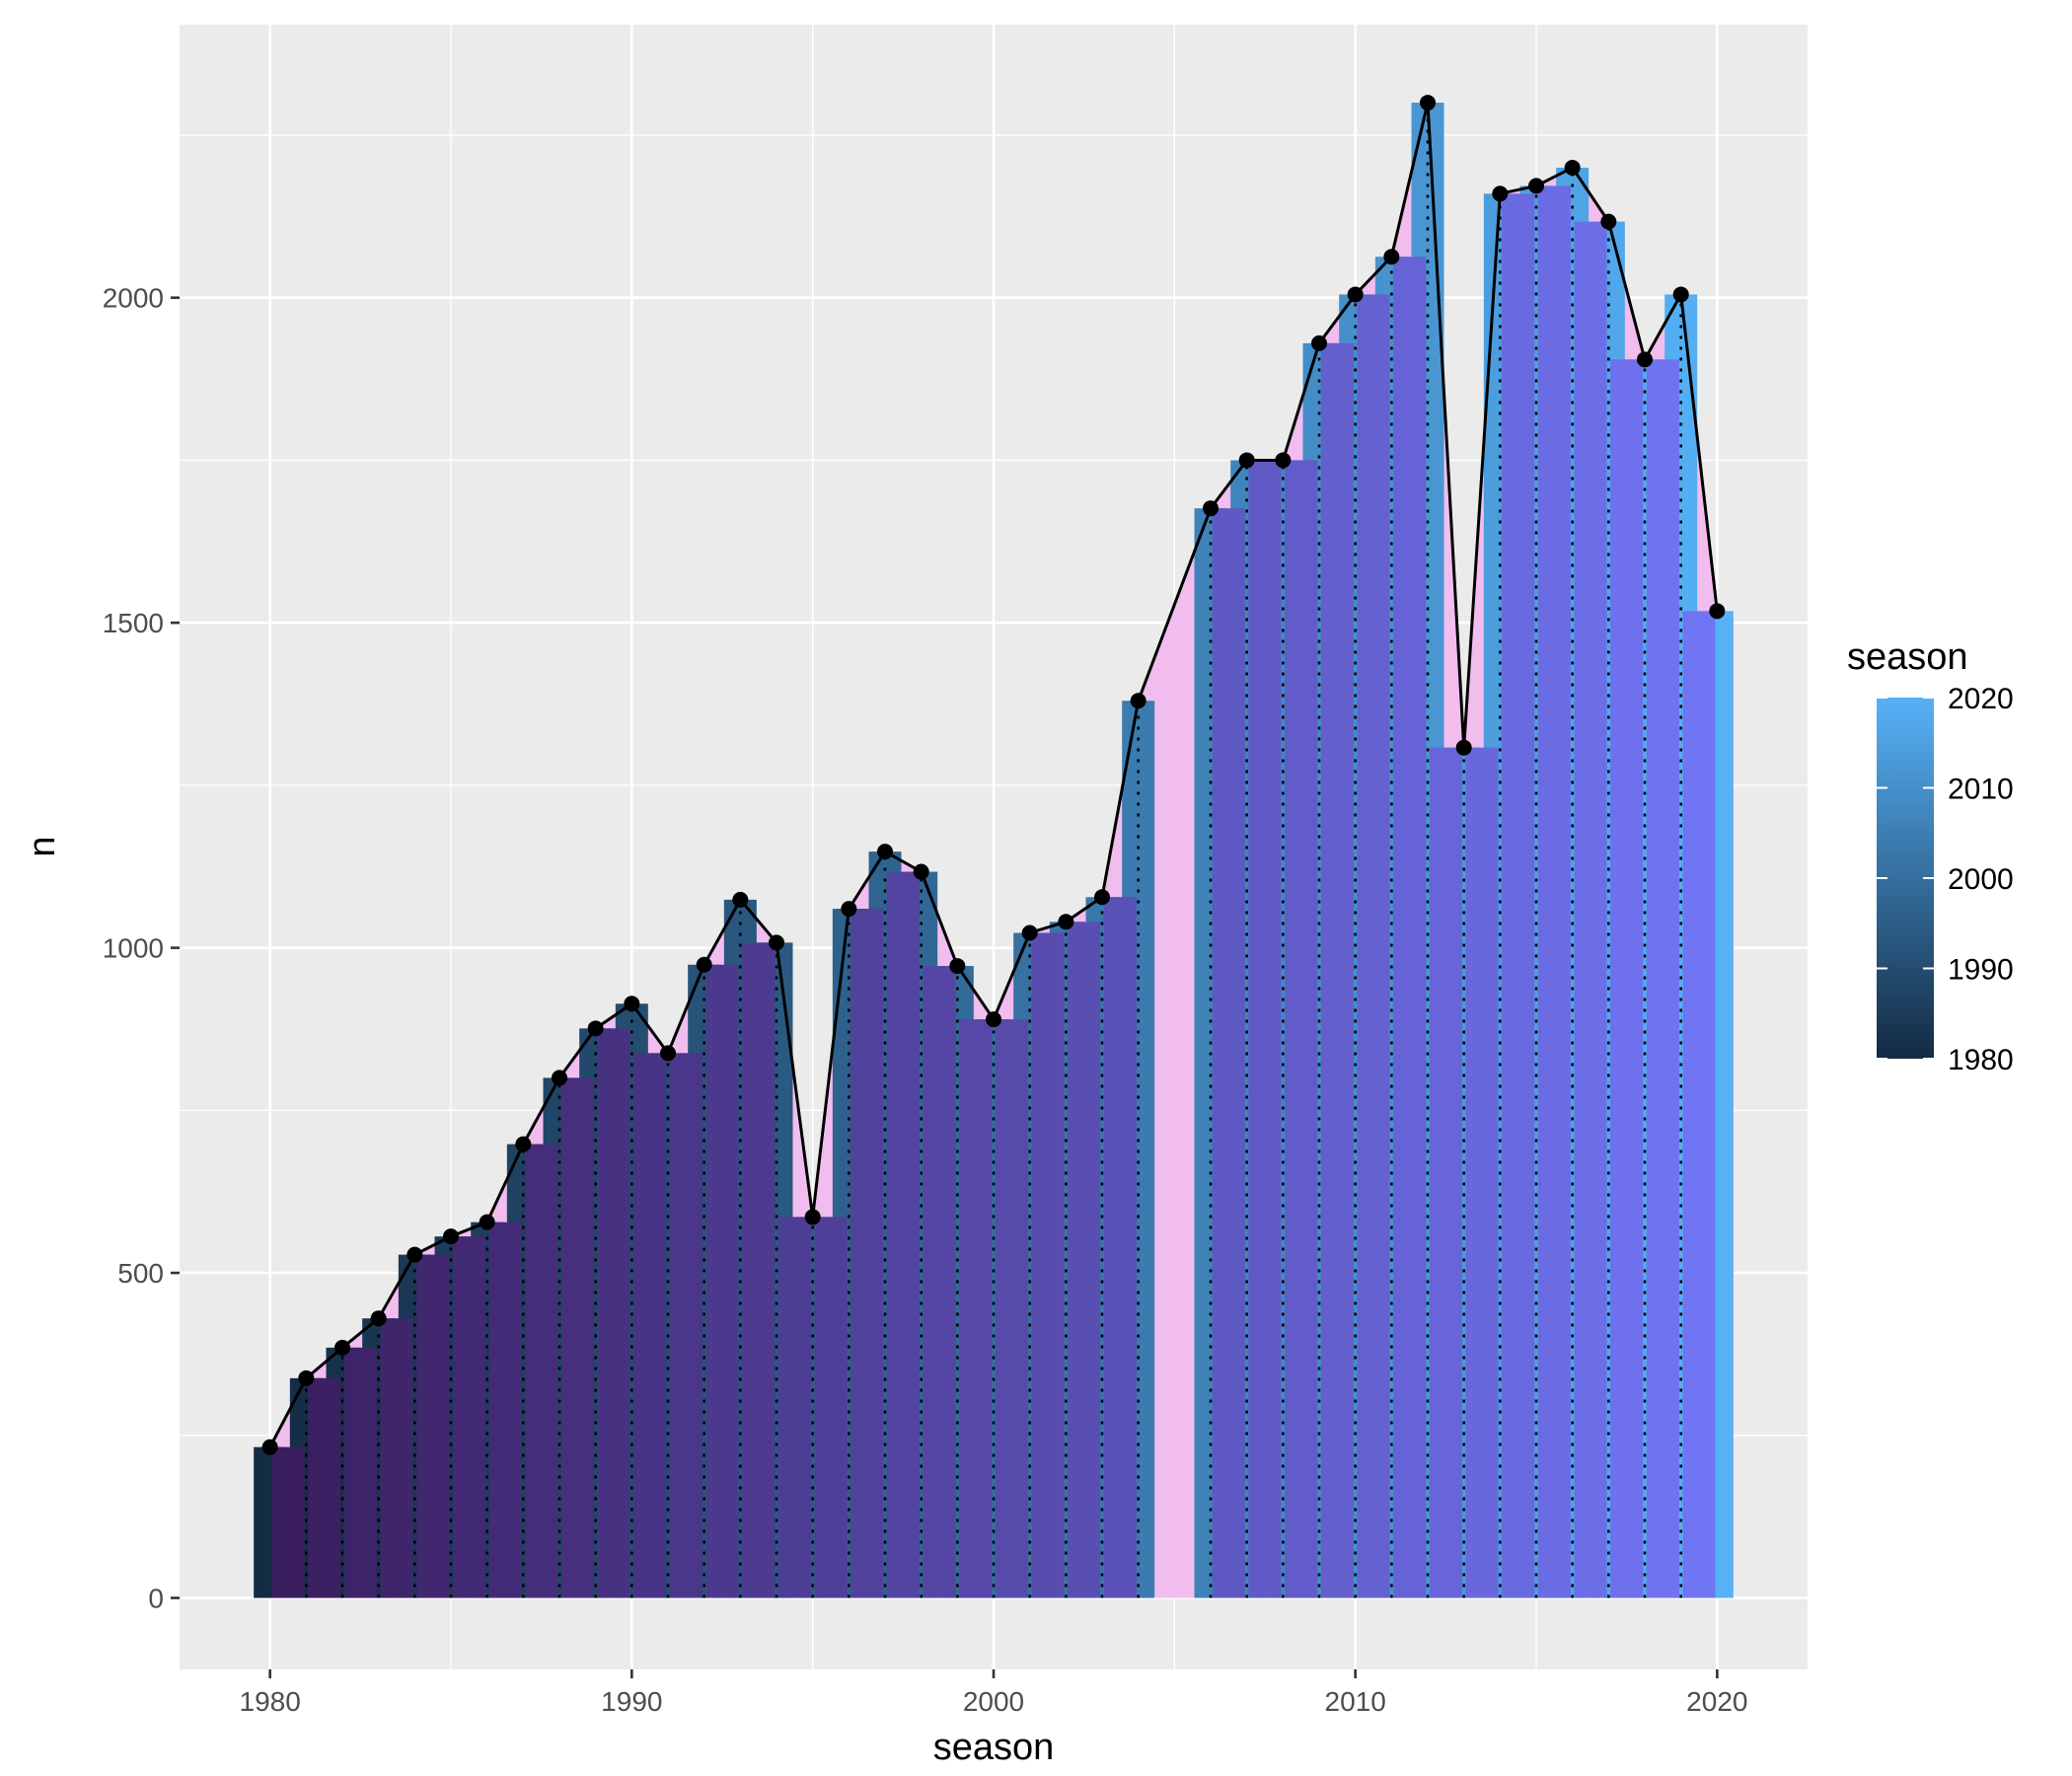  What do you see at coordinates (43, 846) in the screenshot?
I see `y-axis-title: n` at bounding box center [43, 846].